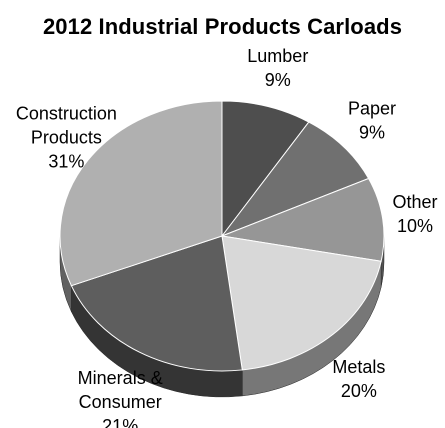 Image resolution: width=445 pixels, height=428 pixels. I want to click on pie-slice-minerals-consumer, so click(156, 303).